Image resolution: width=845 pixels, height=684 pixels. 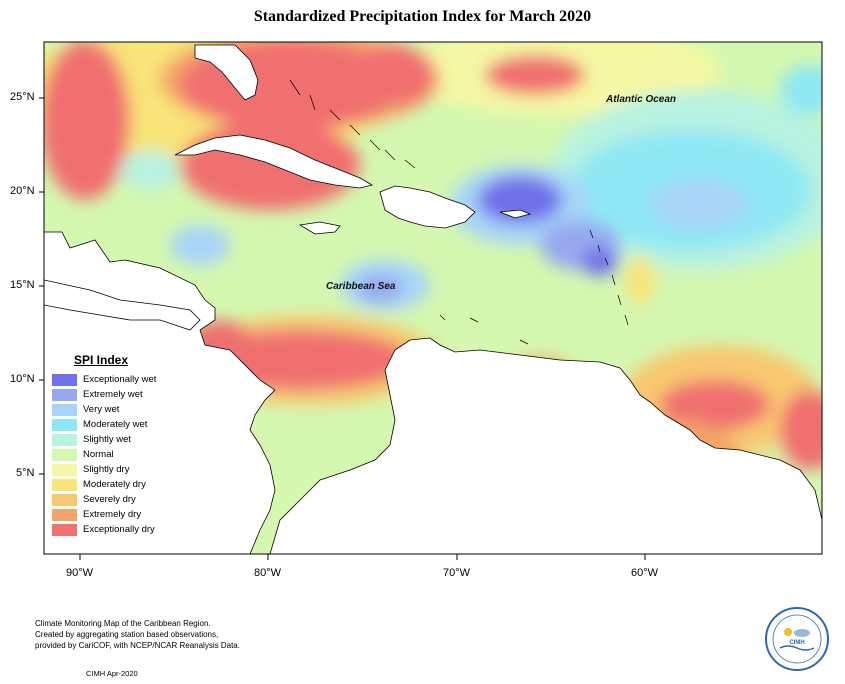 What do you see at coordinates (797, 639) in the screenshot?
I see `cimh-logo: CIMH` at bounding box center [797, 639].